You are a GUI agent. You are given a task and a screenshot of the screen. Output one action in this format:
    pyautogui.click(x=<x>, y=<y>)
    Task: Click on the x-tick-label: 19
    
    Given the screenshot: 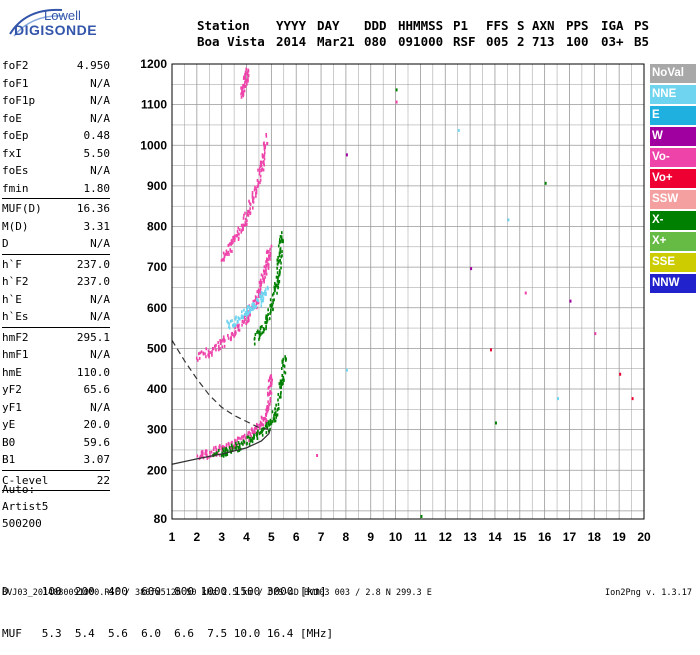 What is the action you would take?
    pyautogui.click(x=619, y=537)
    